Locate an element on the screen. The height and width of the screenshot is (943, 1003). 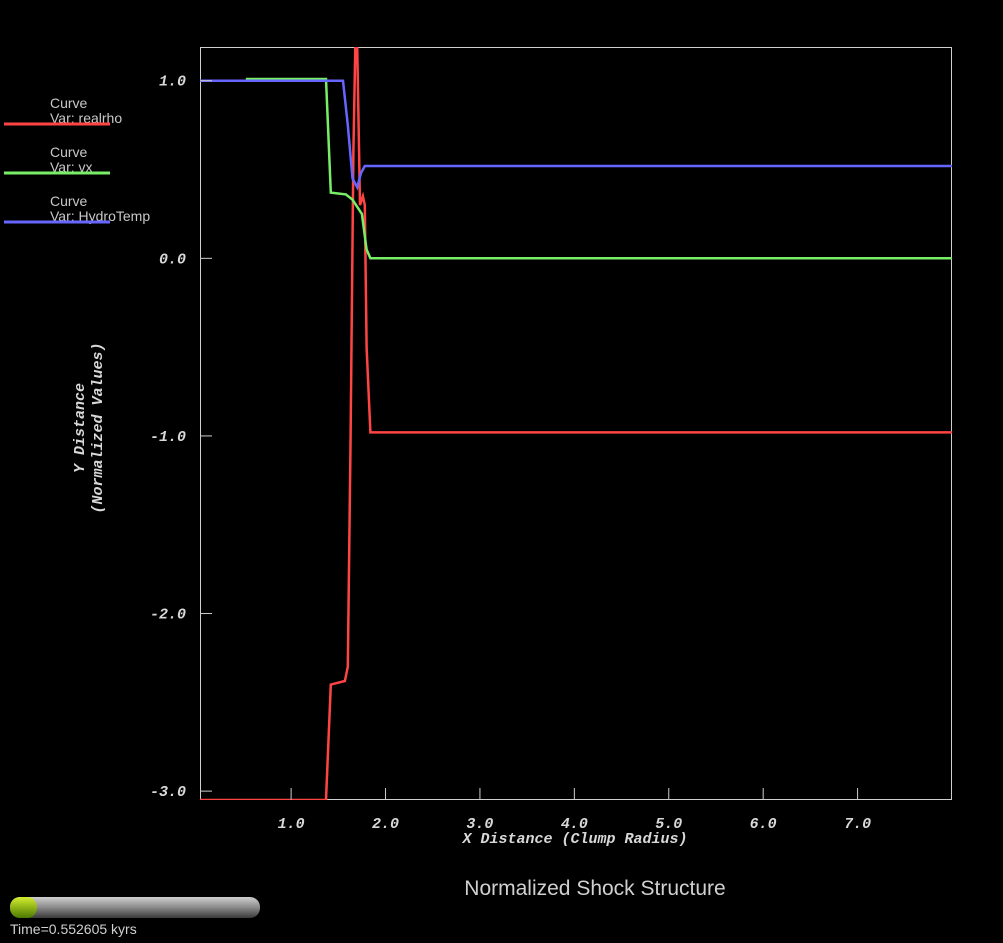
y-tick-label: -3.0 is located at coordinates (168, 792).